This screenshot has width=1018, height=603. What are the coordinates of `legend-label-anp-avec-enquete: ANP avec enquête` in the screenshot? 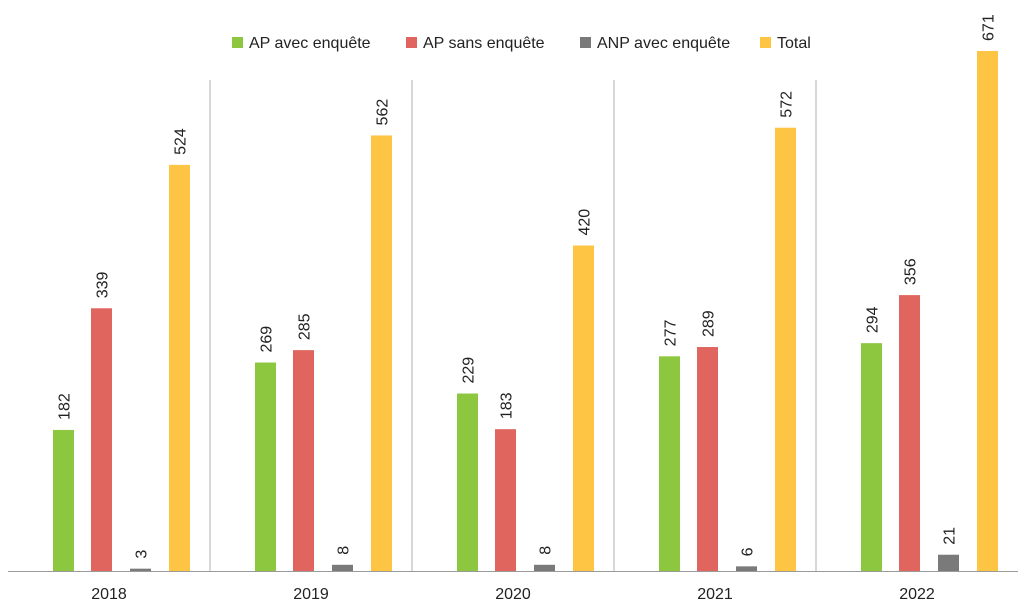 It's located at (663, 43).